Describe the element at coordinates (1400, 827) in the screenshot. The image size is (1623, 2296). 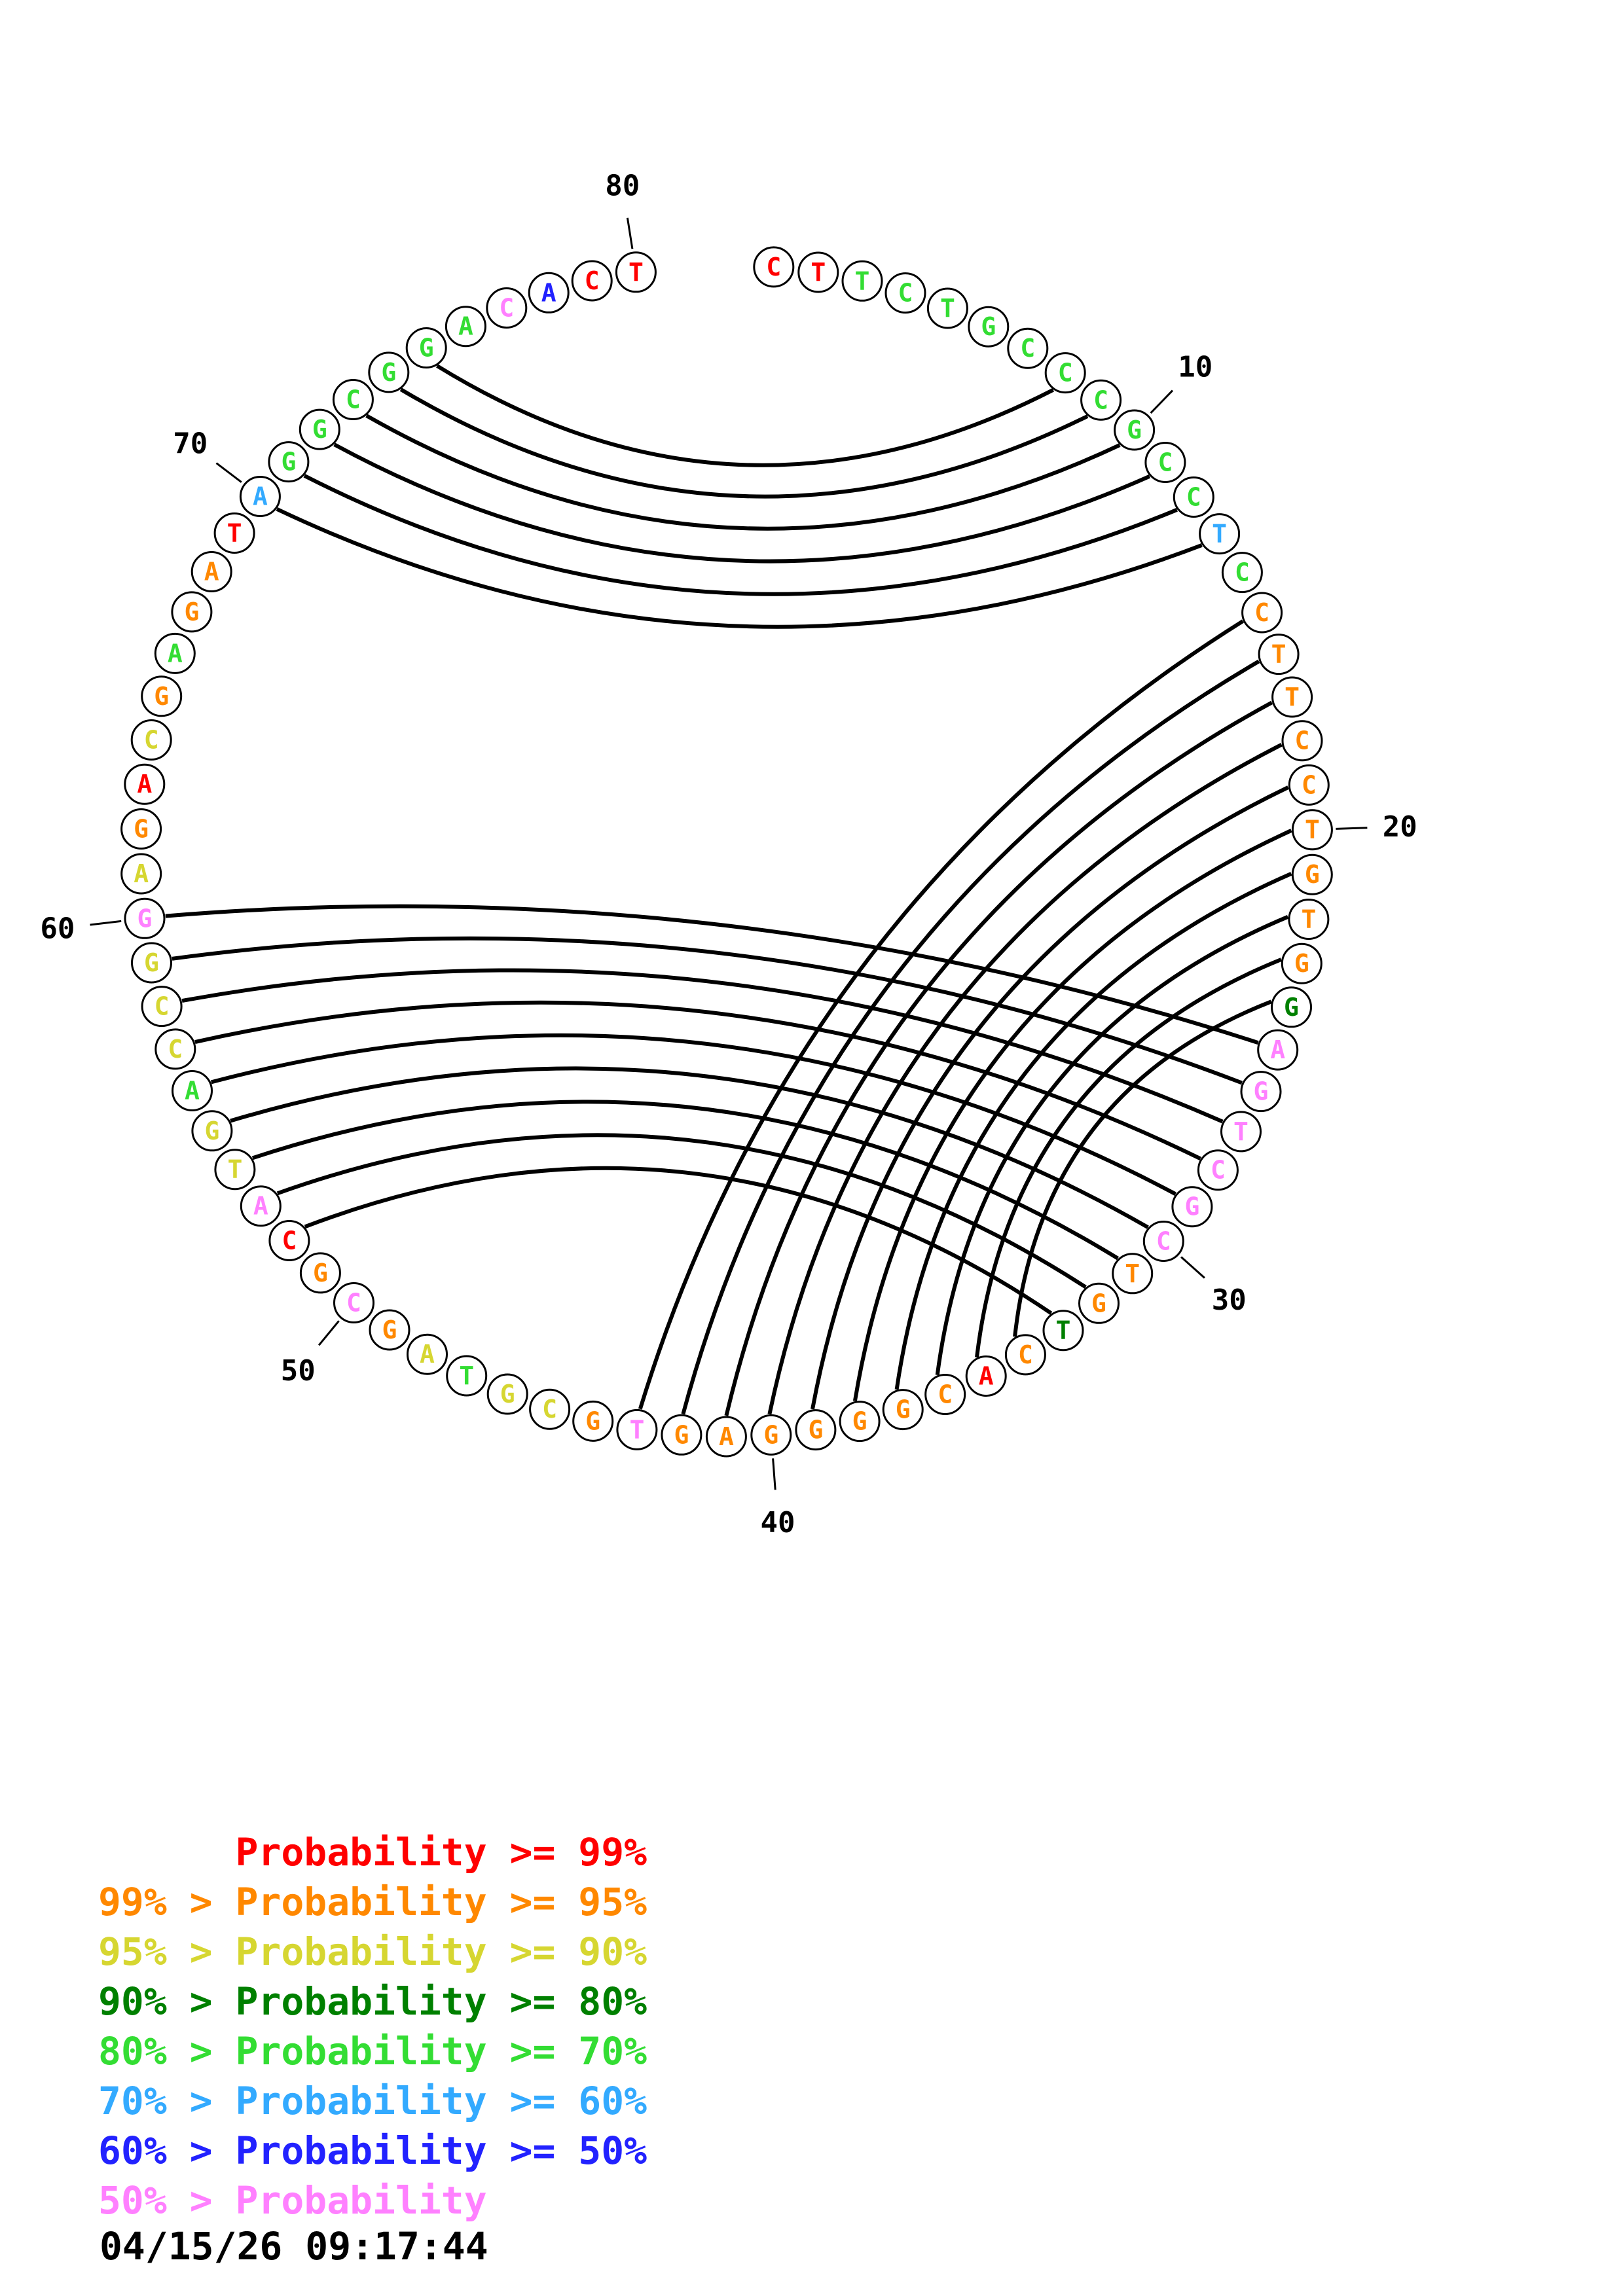
I see `position-label: 20` at that location.